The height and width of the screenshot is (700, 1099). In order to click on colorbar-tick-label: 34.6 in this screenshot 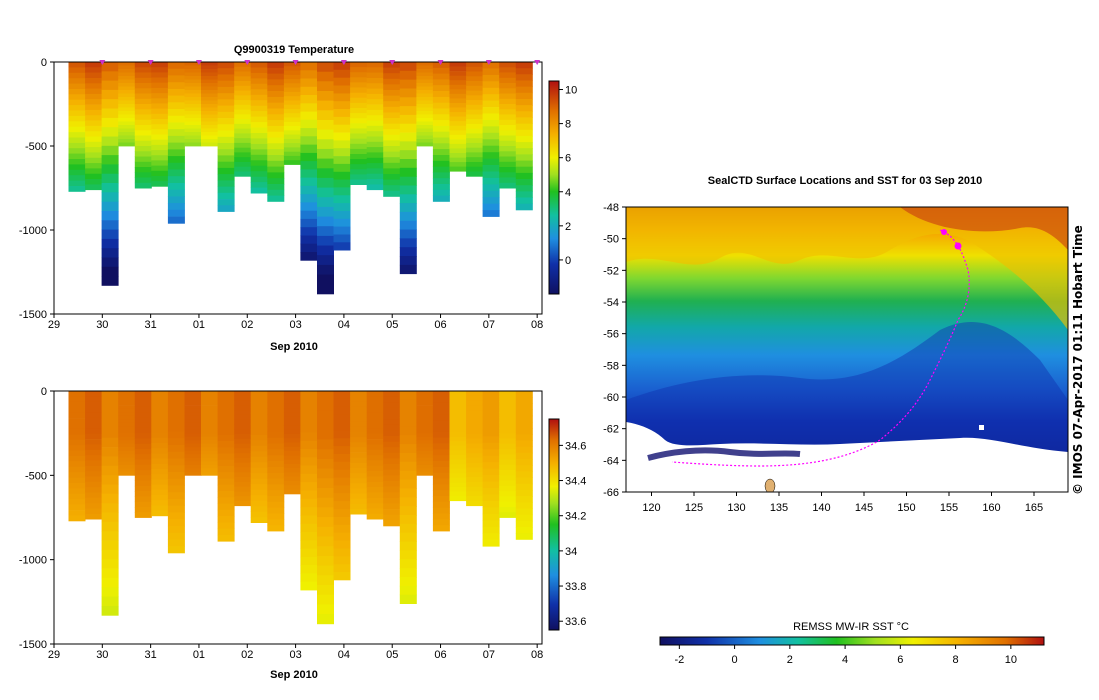, I will do `click(575, 446)`.